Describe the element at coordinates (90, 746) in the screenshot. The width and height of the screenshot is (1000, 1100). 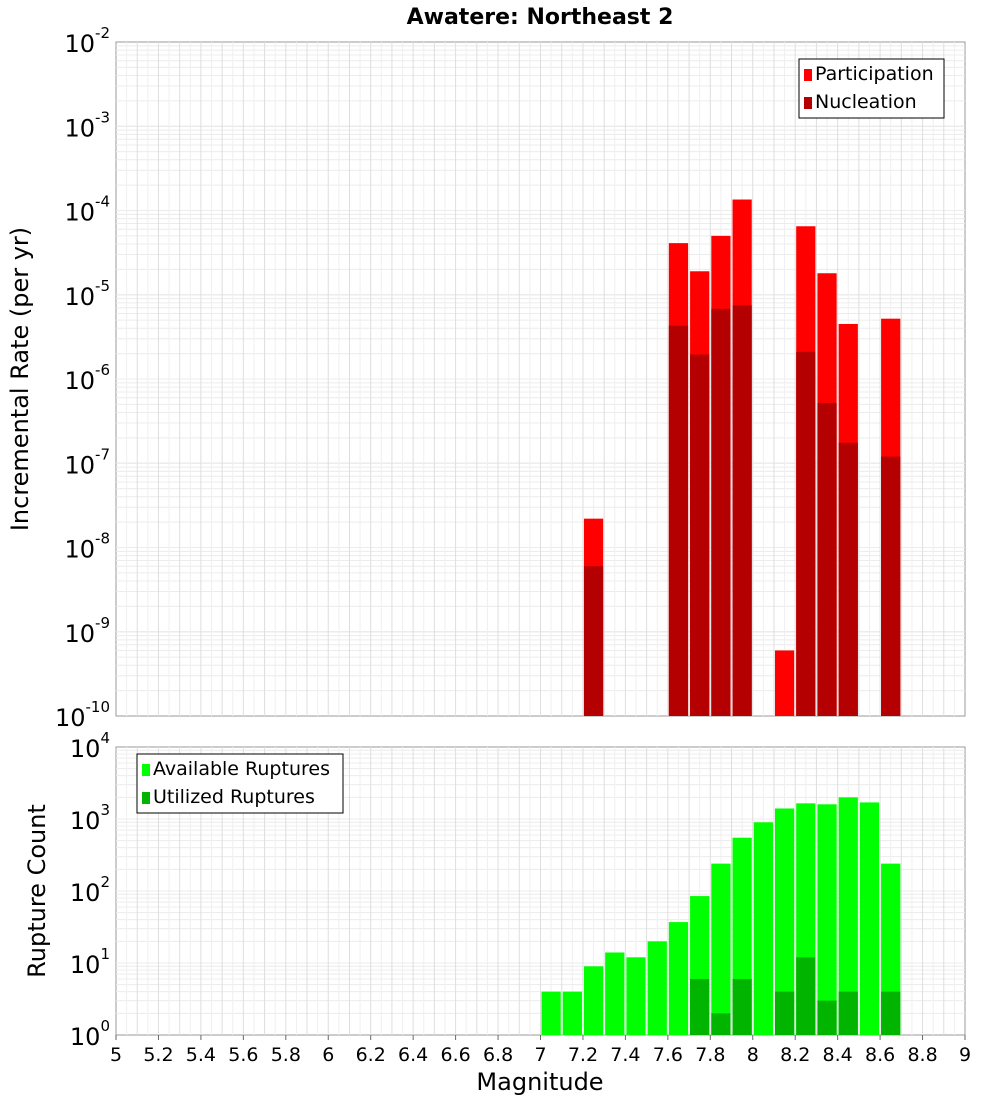
I see `y-tick-label: 10⁴` at that location.